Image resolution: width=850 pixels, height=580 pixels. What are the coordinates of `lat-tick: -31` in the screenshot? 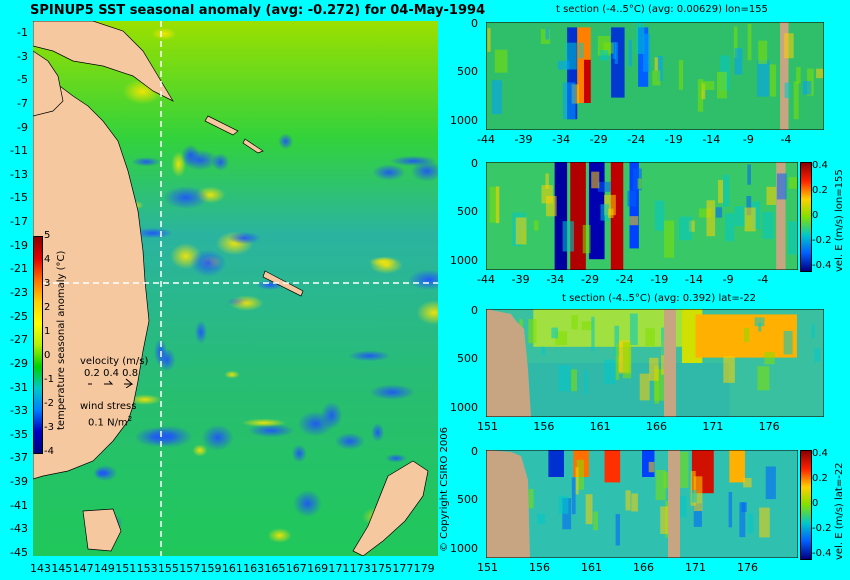 It's located at (19, 387).